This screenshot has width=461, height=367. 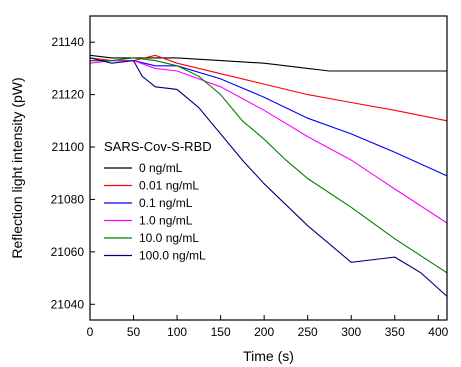 I want to click on legend-label: 0 ng/mL, so click(x=161, y=168).